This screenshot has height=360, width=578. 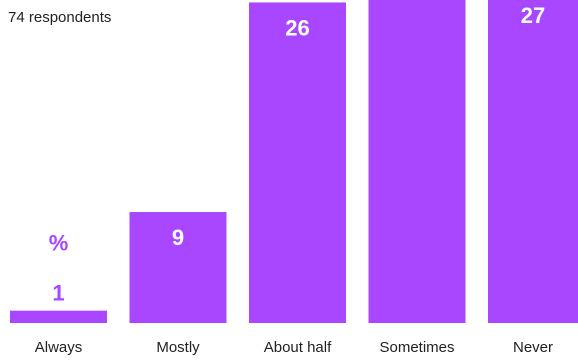 What do you see at coordinates (416, 347) in the screenshot?
I see `x-tick-label: Sometimes` at bounding box center [416, 347].